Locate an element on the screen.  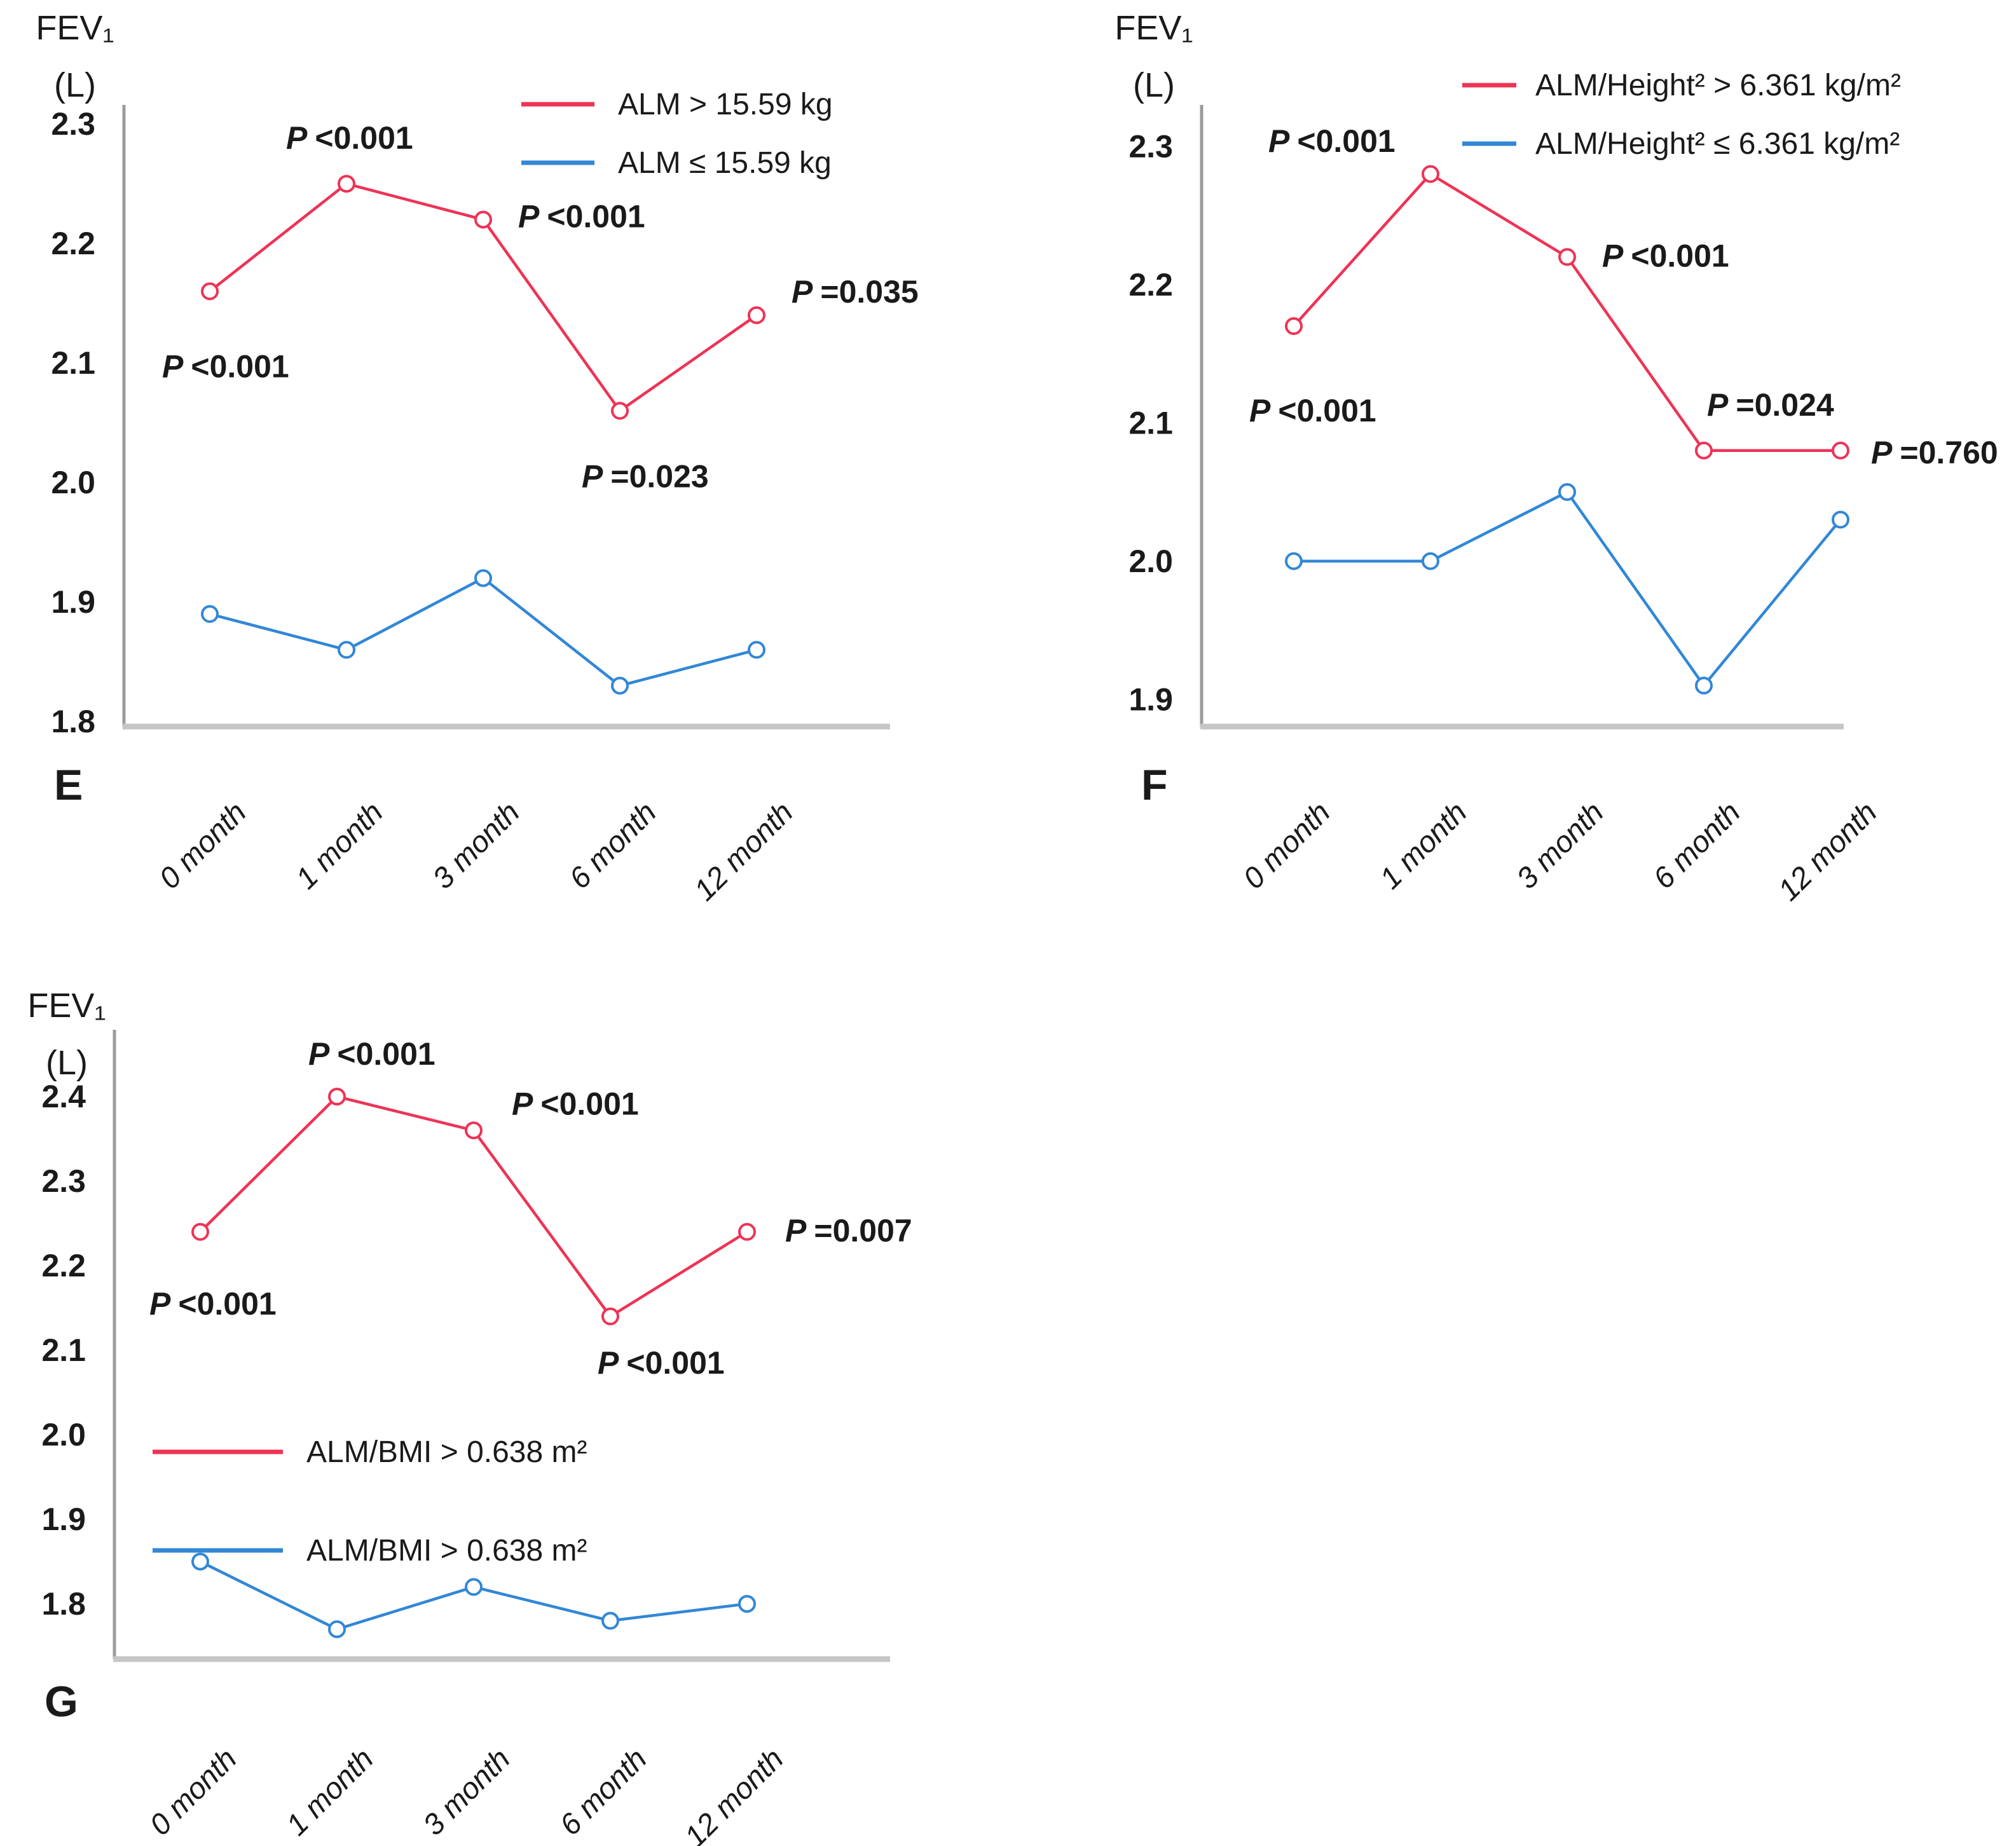
y-tick-label-G: 2.2 is located at coordinates (64, 1265).